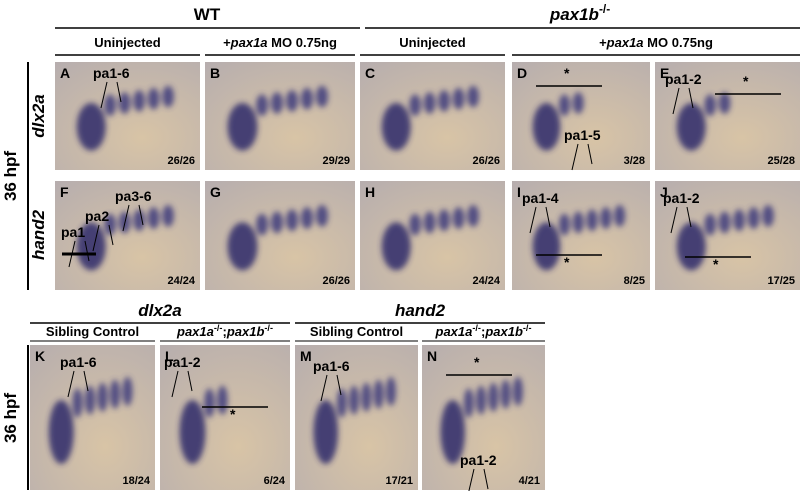 This screenshot has height=491, width=803. I want to click on panel-count: 17/25, so click(781, 281).